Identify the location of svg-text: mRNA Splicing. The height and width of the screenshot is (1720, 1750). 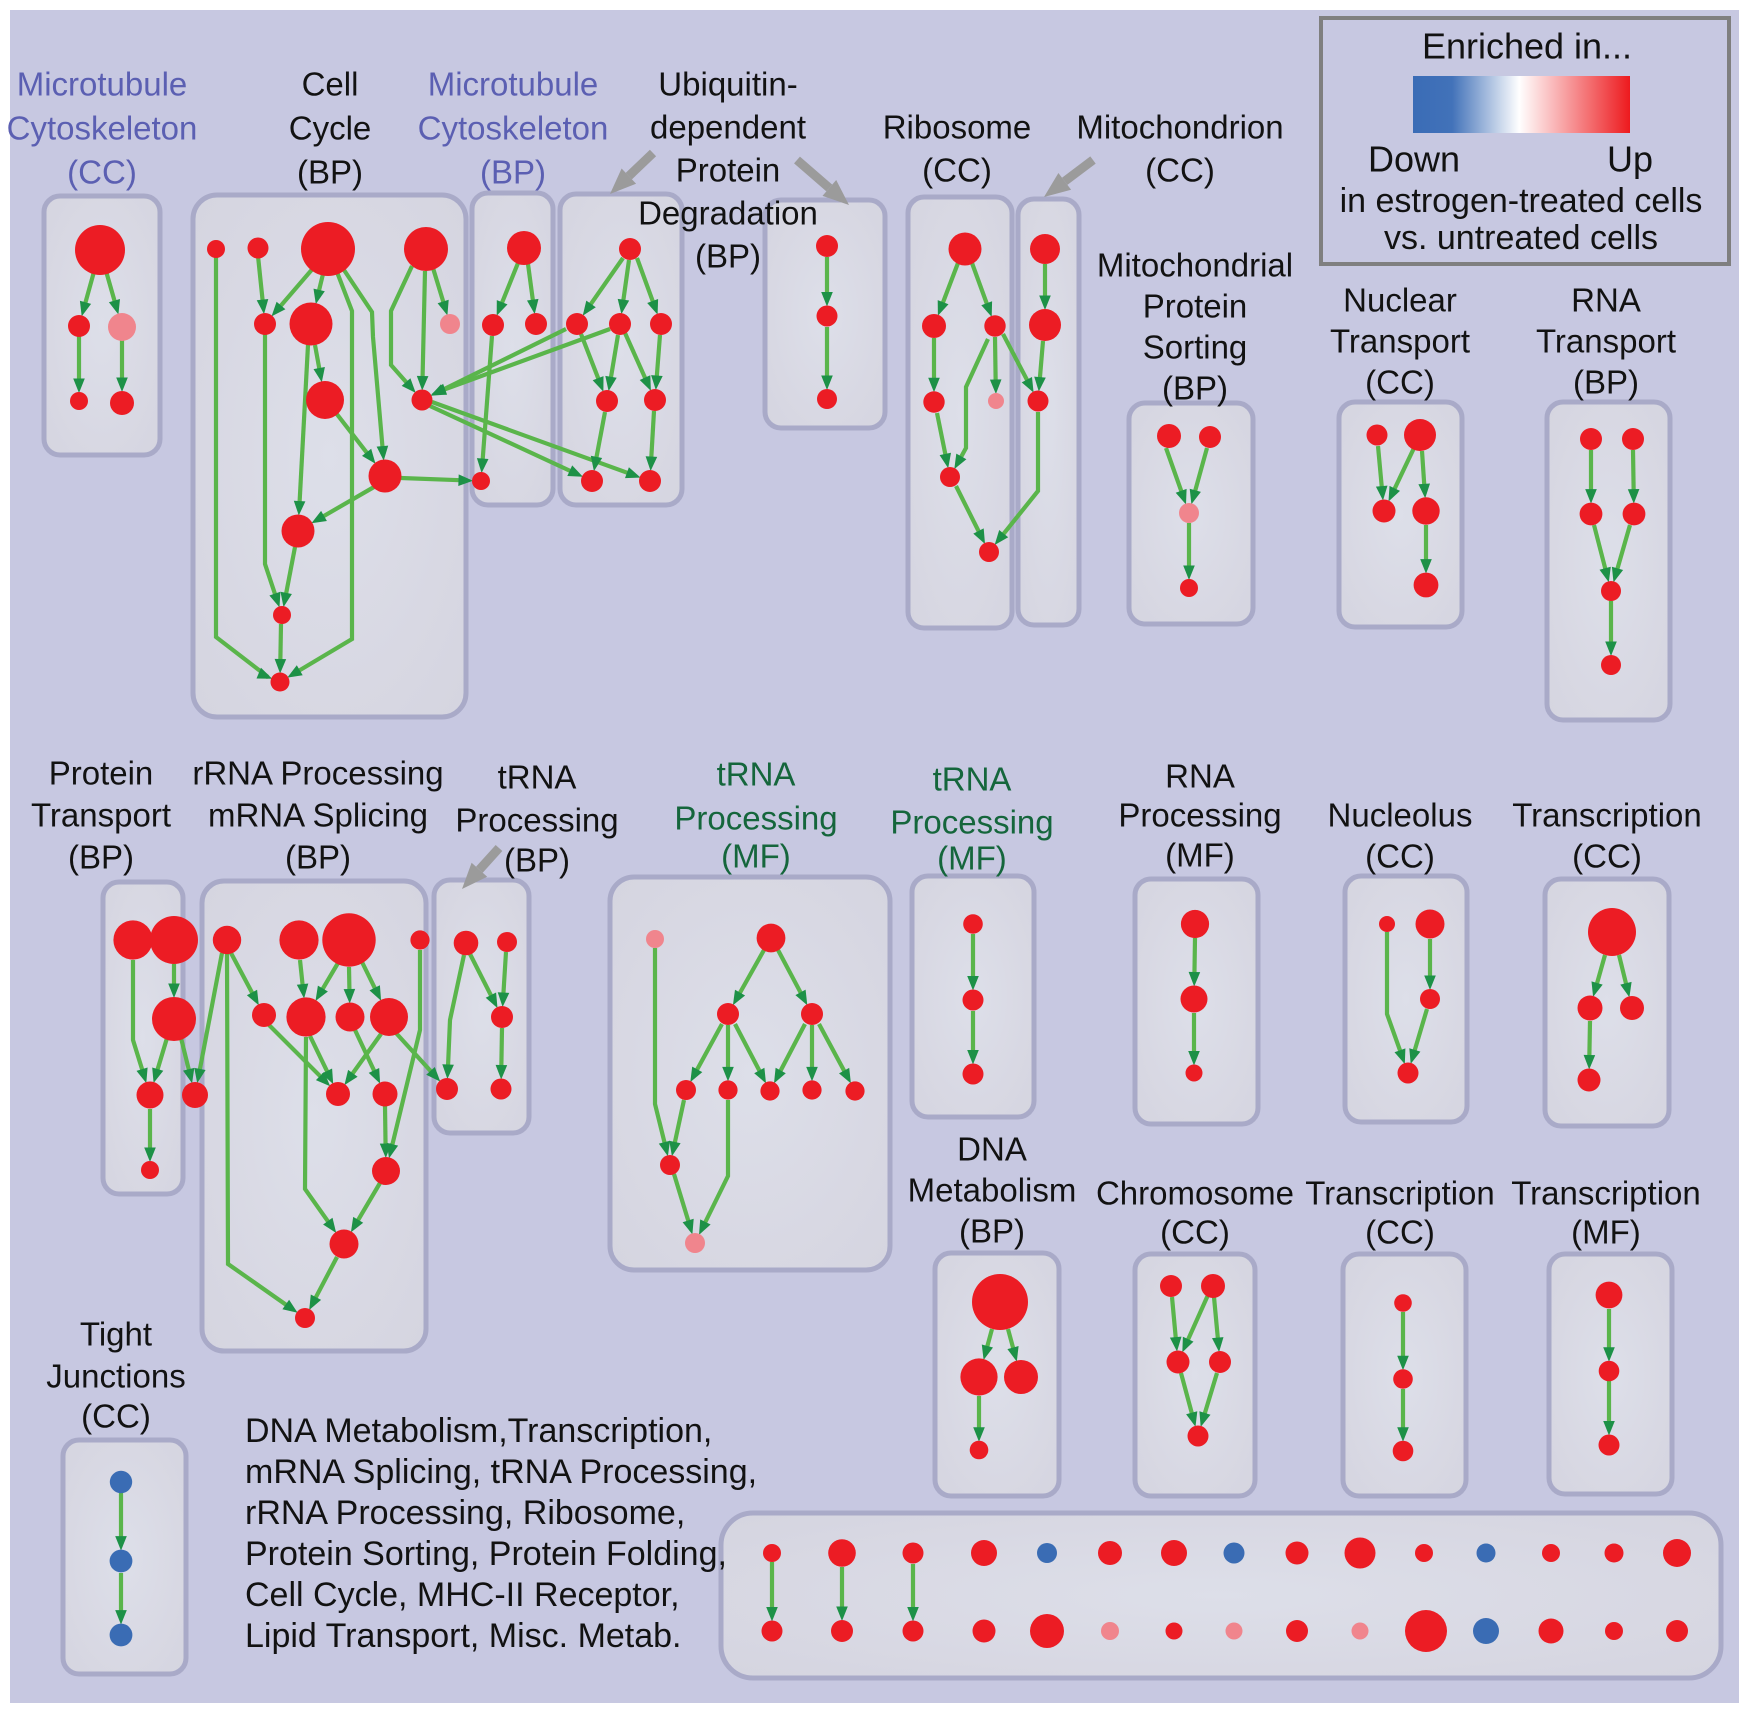
(318, 815).